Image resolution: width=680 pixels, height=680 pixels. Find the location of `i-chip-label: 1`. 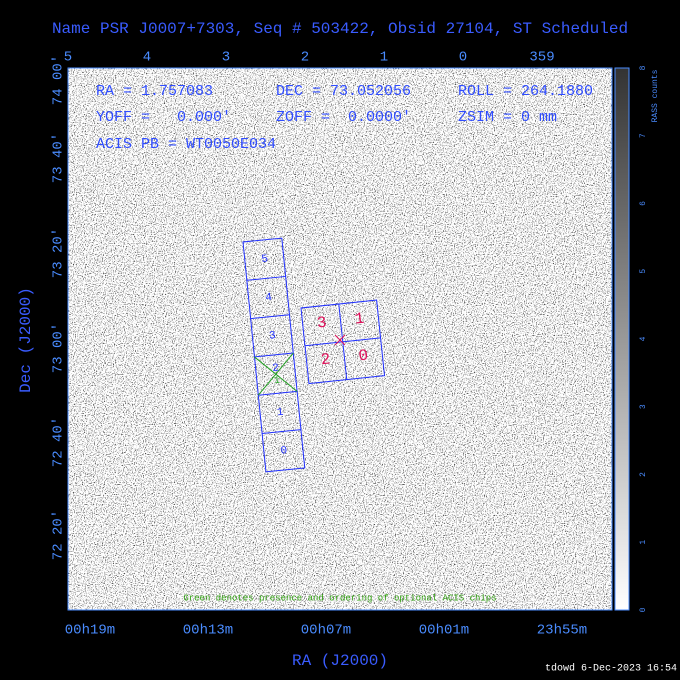

i-chip-label: 1 is located at coordinates (359, 319).